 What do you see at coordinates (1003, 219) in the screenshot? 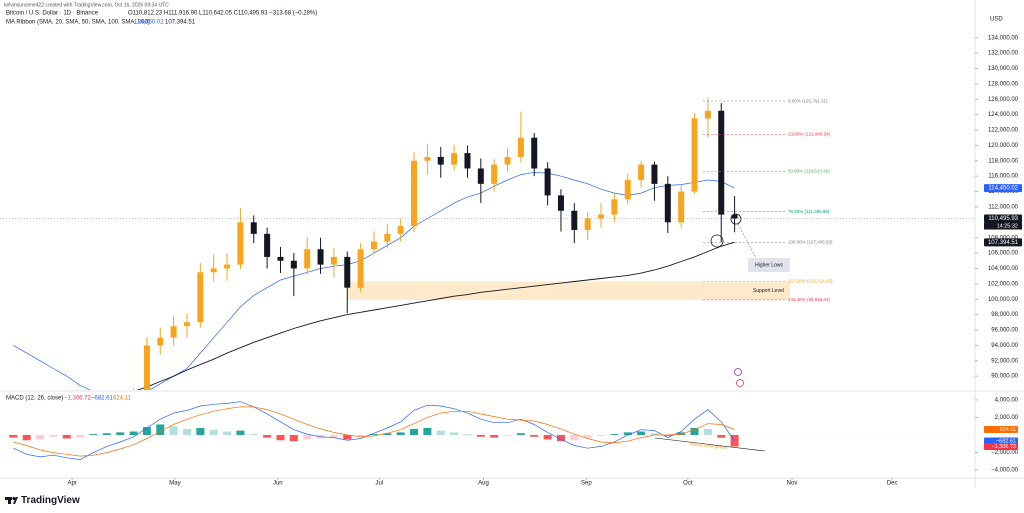
I see `last-price-tag: 110,495.93` at bounding box center [1003, 219].